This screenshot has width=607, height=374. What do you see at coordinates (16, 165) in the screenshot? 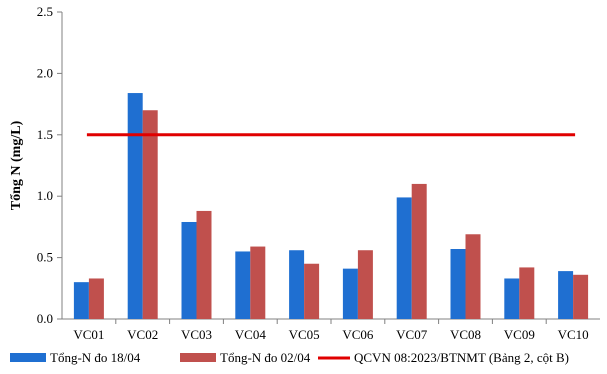
I see `y-axis-label: Tổng N (mg/L)` at bounding box center [16, 165].